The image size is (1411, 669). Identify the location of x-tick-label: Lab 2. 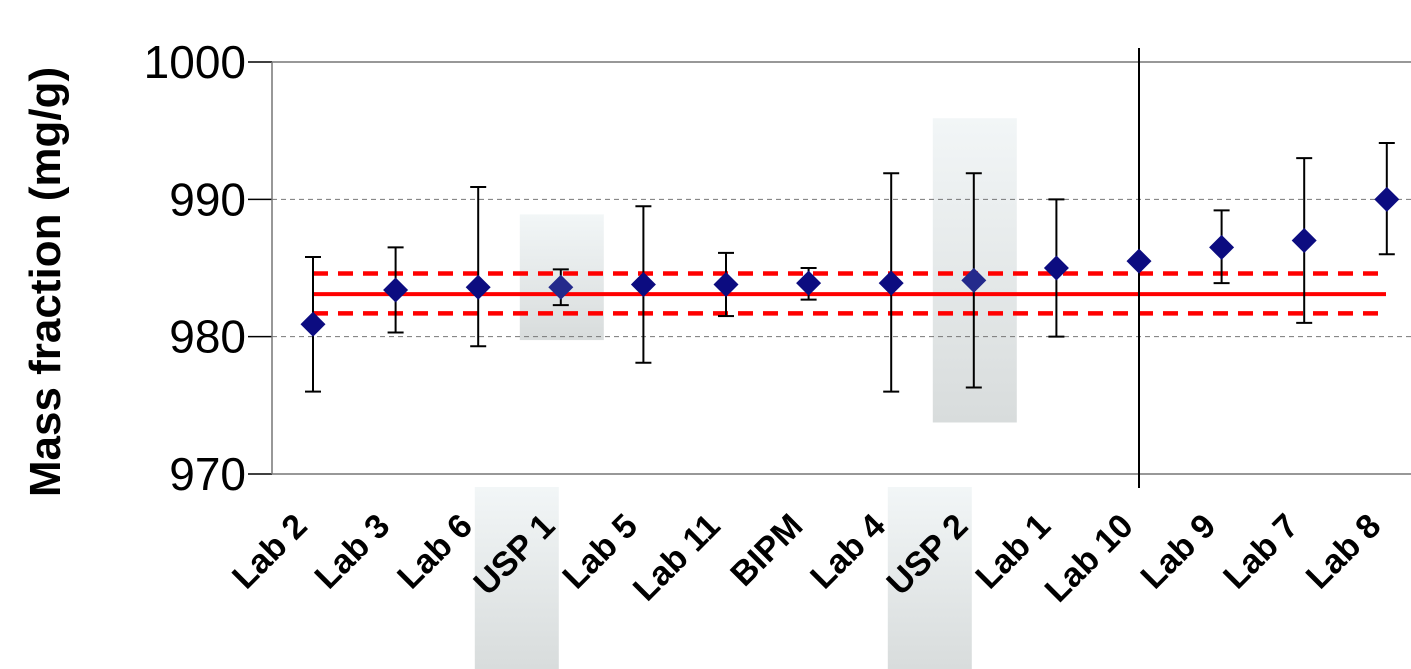
(270, 552).